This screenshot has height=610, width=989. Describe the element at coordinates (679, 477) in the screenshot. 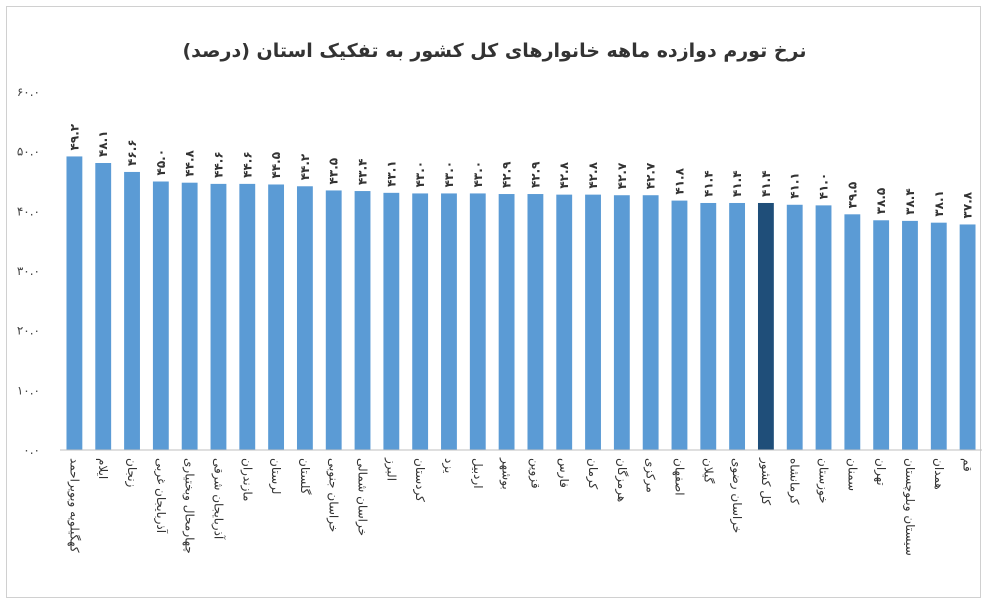

I see `category-label: اصفهان` at that location.